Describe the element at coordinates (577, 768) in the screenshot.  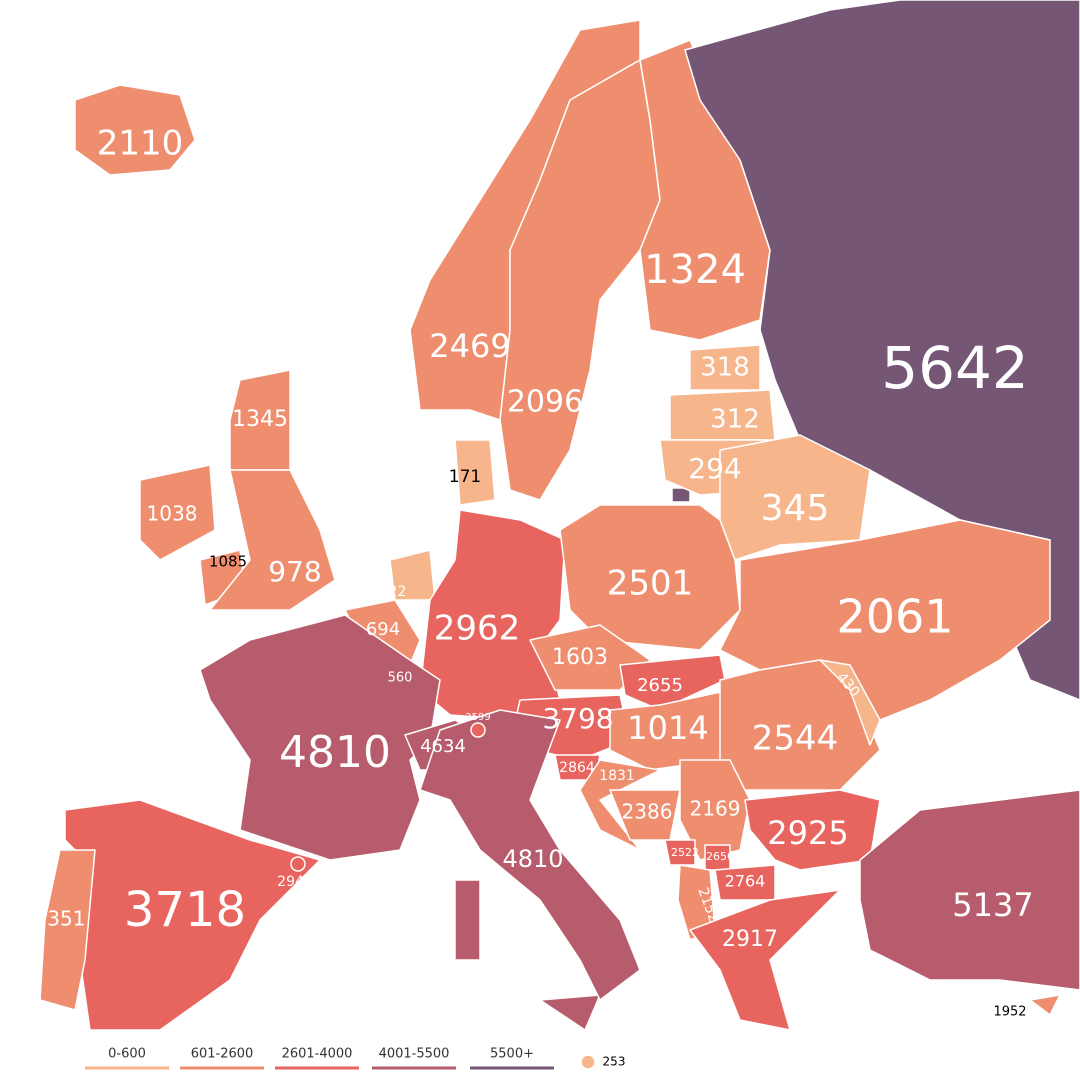
I see `region-label: 2864` at that location.